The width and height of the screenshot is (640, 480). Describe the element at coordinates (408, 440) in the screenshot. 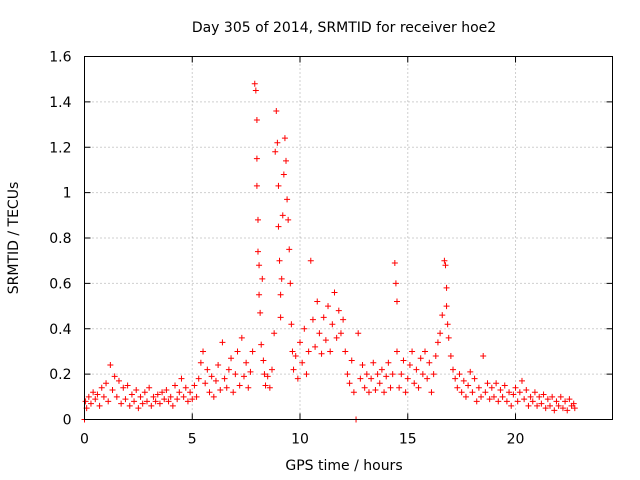

I see `x-tick-label: 15` at that location.